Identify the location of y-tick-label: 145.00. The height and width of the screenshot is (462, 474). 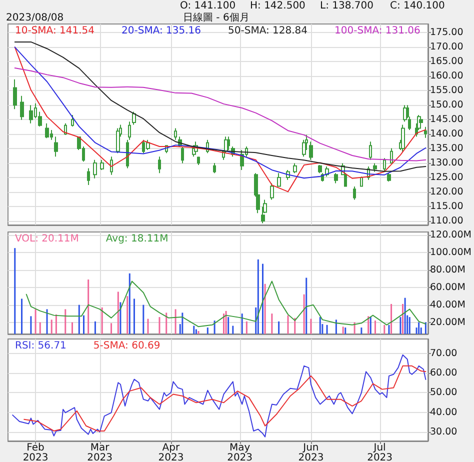
(447, 120).